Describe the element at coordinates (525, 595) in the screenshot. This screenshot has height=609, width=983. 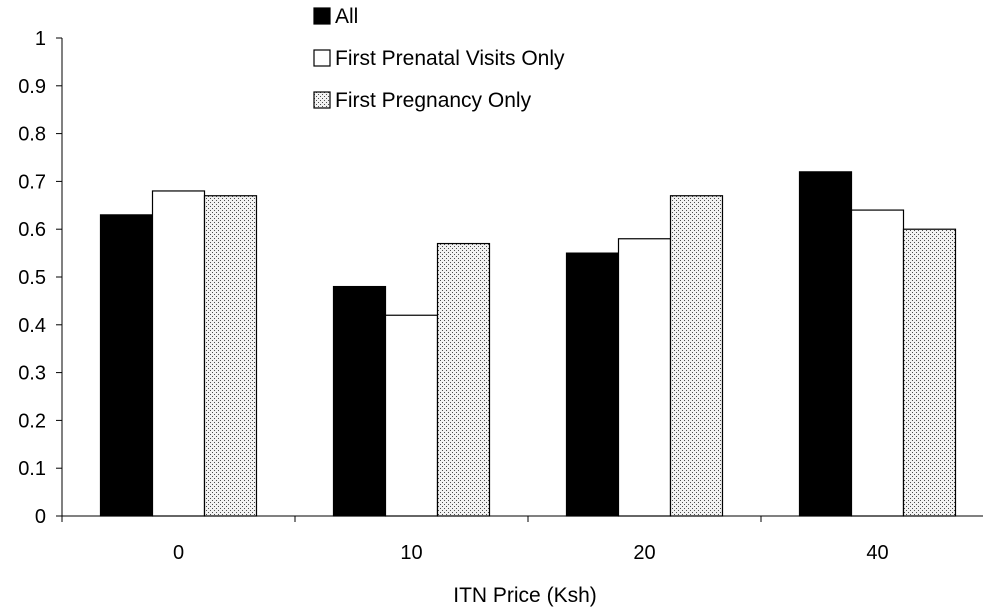
I see `x-axis-title: ITN Price (Ksh)` at that location.